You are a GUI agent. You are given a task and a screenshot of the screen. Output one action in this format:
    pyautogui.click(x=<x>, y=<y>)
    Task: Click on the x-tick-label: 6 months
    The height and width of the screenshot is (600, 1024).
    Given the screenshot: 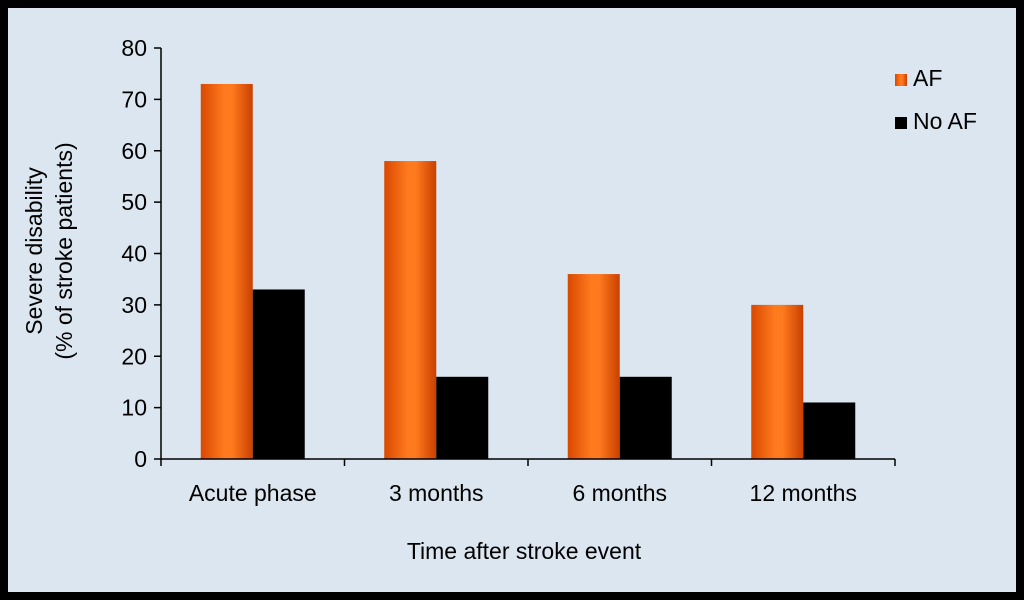 What is the action you would take?
    pyautogui.click(x=619, y=493)
    